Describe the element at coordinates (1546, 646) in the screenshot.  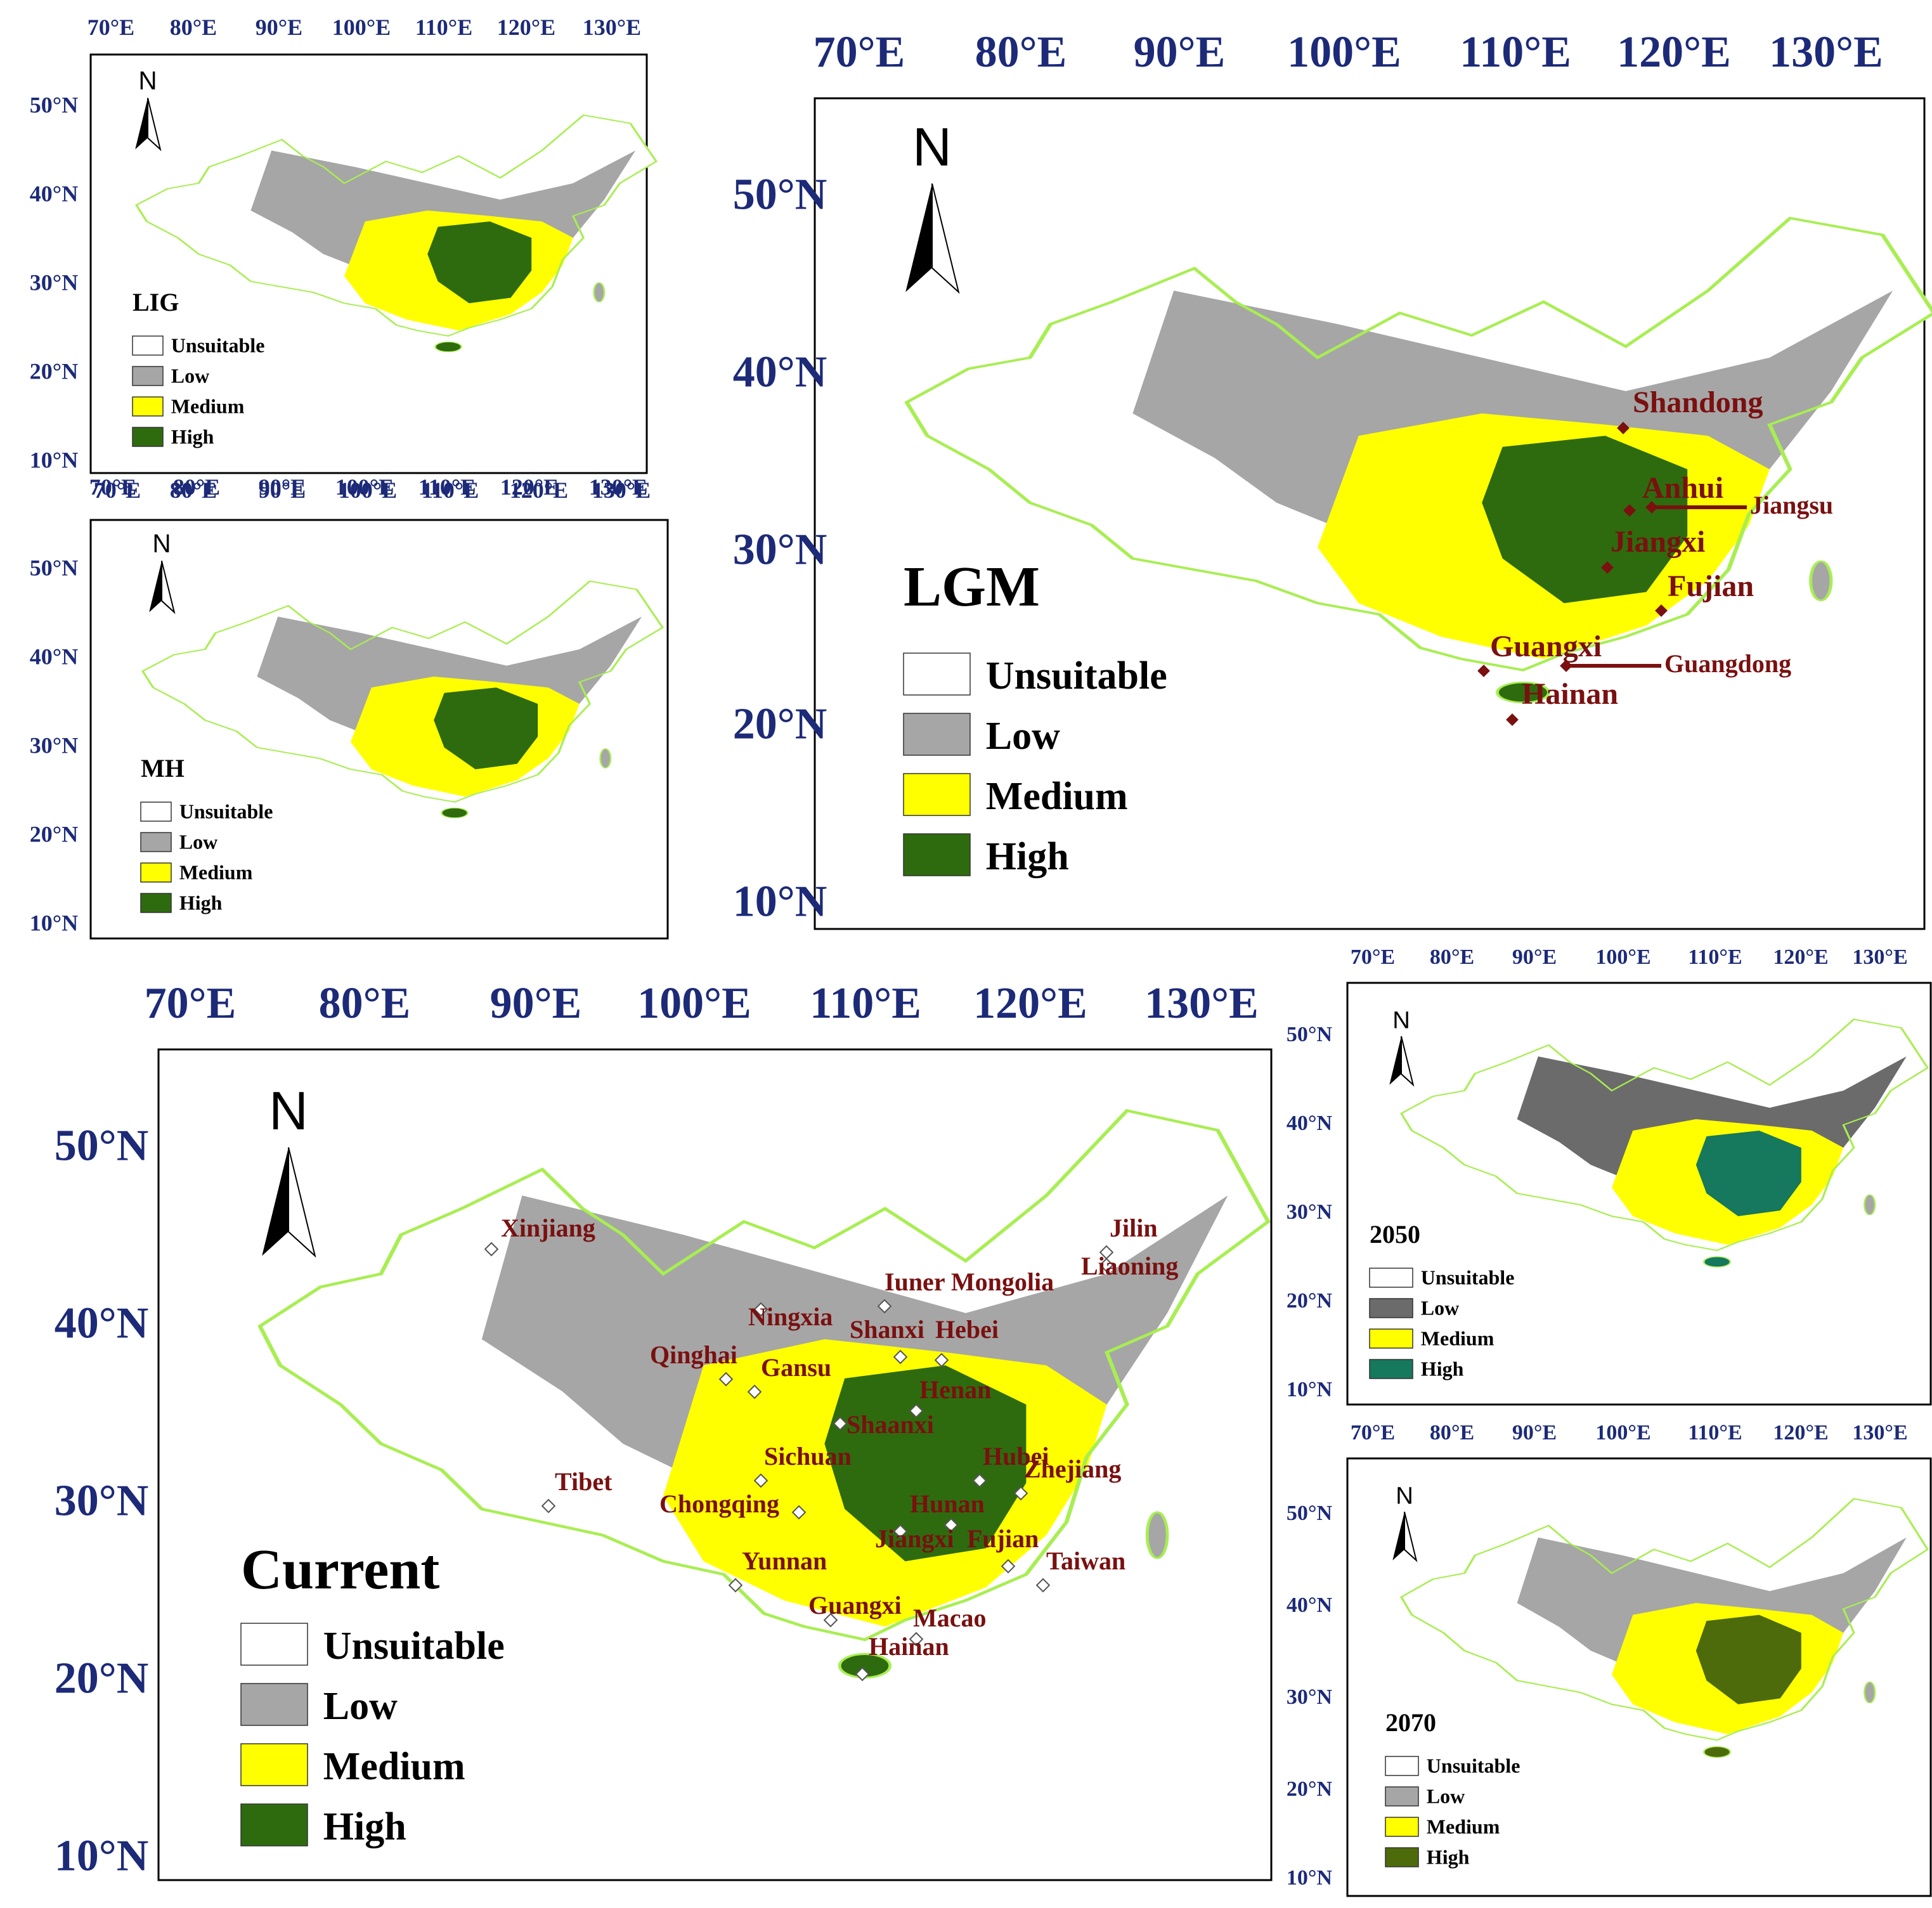
I see `province-label: Guangxi` at that location.